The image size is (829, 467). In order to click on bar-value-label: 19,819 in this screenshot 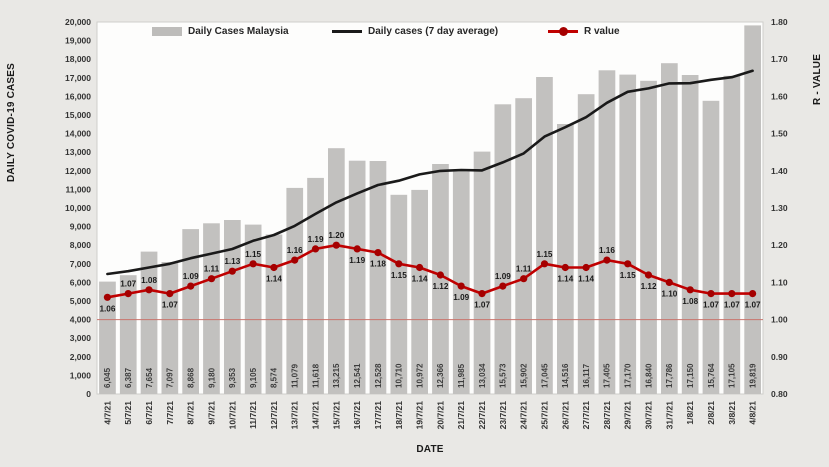, I will do `click(752, 375)`.